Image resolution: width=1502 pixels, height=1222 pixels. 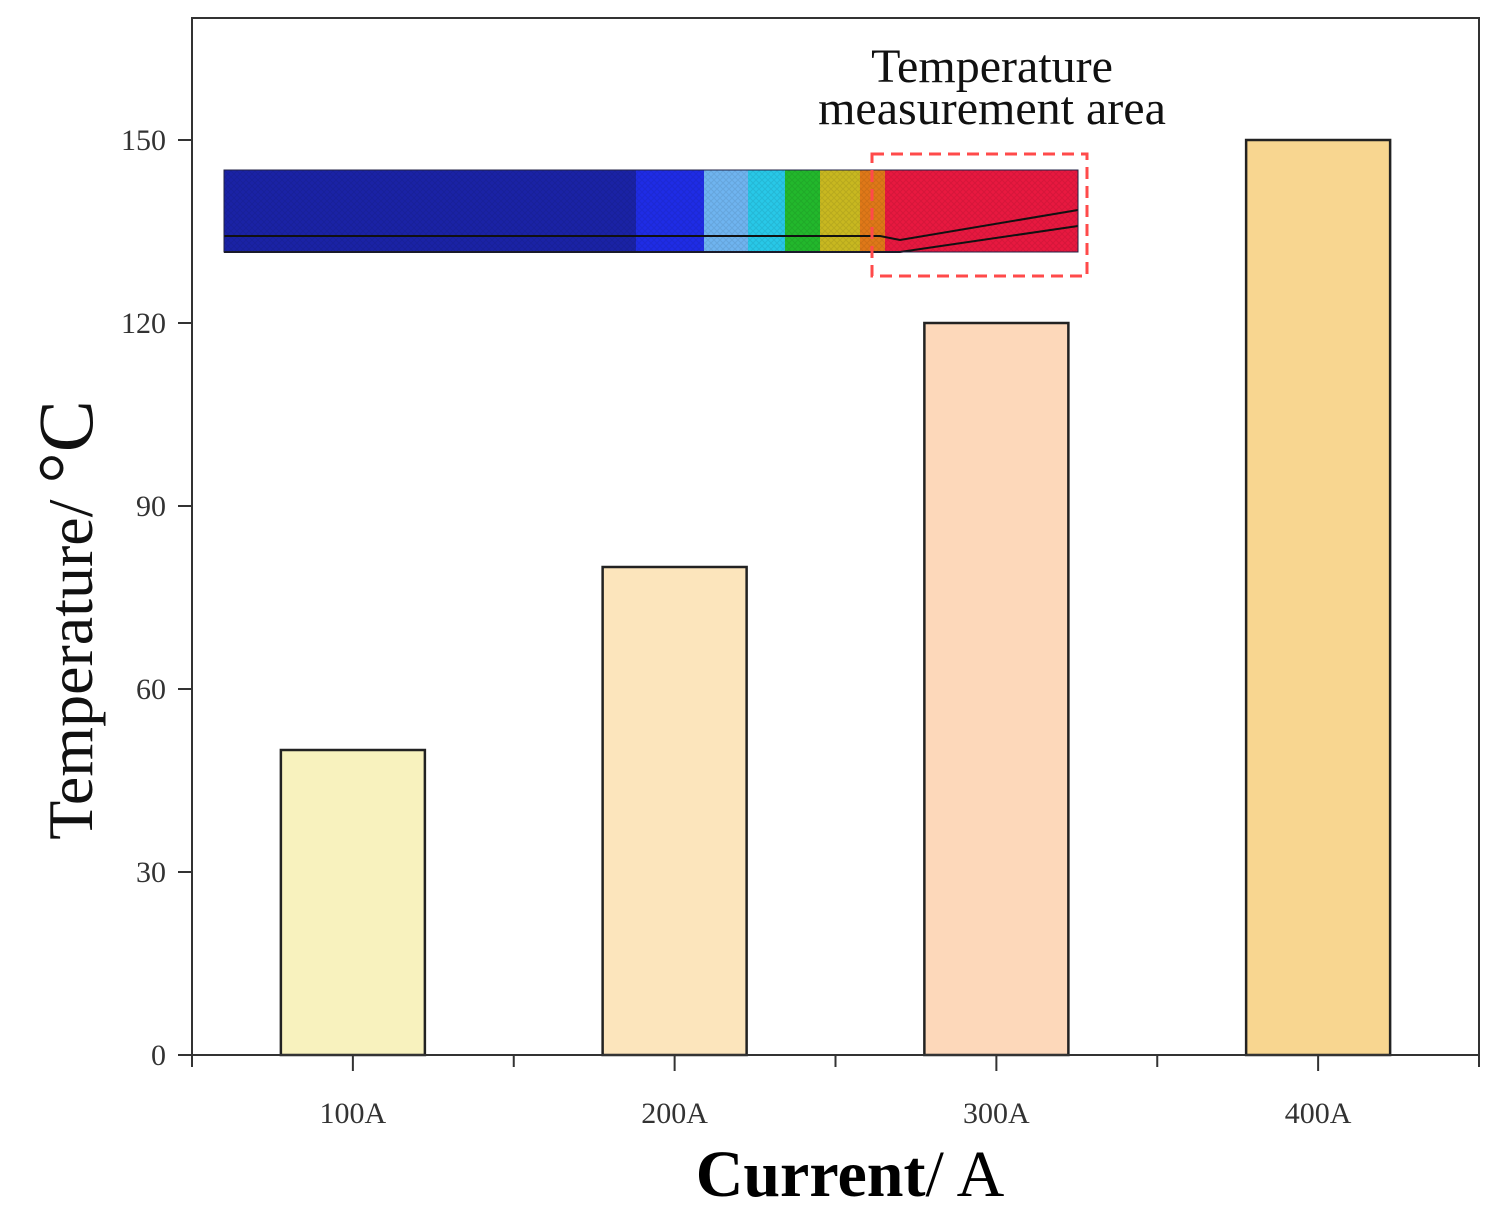 What do you see at coordinates (353, 1113) in the screenshot?
I see `x-tick-label: 100A` at bounding box center [353, 1113].